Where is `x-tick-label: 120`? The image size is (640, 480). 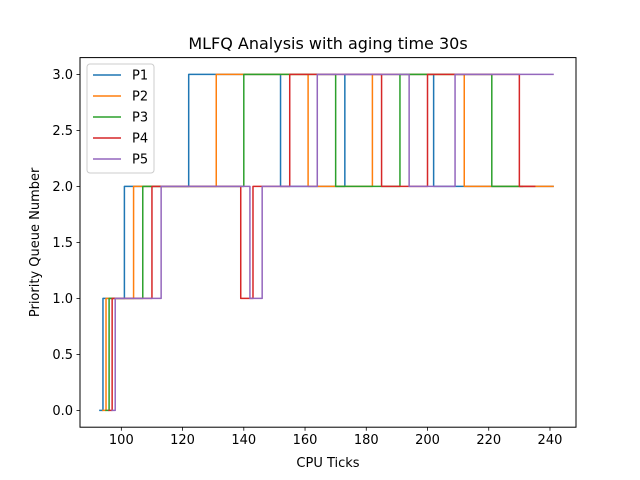
x-tick-label: 120 is located at coordinates (182, 440).